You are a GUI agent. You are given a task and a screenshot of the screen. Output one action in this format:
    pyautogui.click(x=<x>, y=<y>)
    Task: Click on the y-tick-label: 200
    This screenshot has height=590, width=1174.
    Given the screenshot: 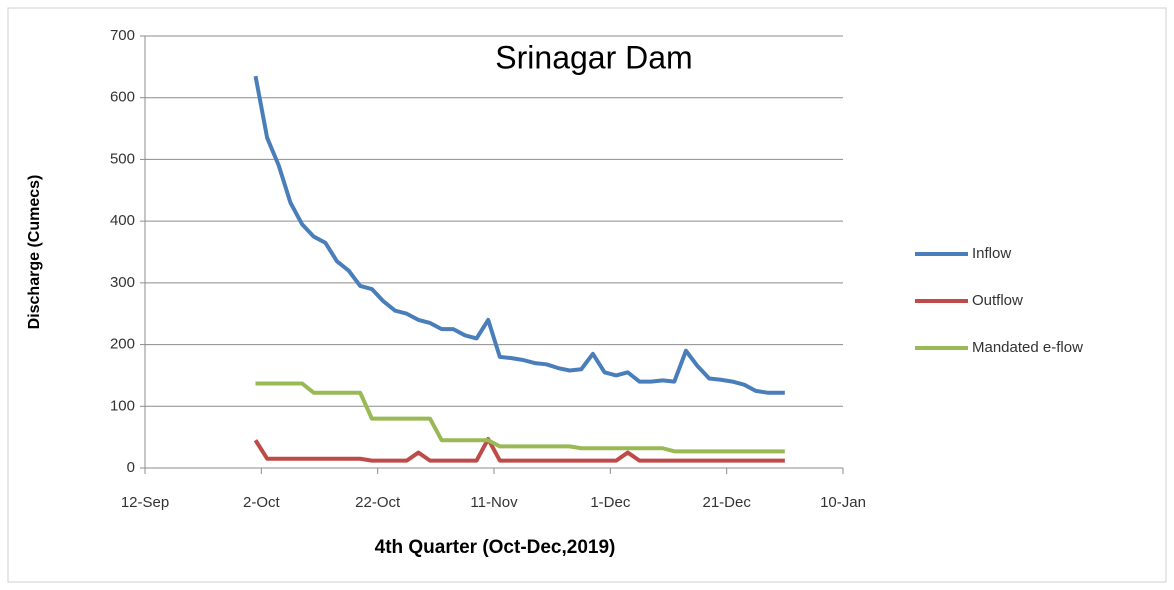 What is the action you would take?
    pyautogui.click(x=122, y=344)
    